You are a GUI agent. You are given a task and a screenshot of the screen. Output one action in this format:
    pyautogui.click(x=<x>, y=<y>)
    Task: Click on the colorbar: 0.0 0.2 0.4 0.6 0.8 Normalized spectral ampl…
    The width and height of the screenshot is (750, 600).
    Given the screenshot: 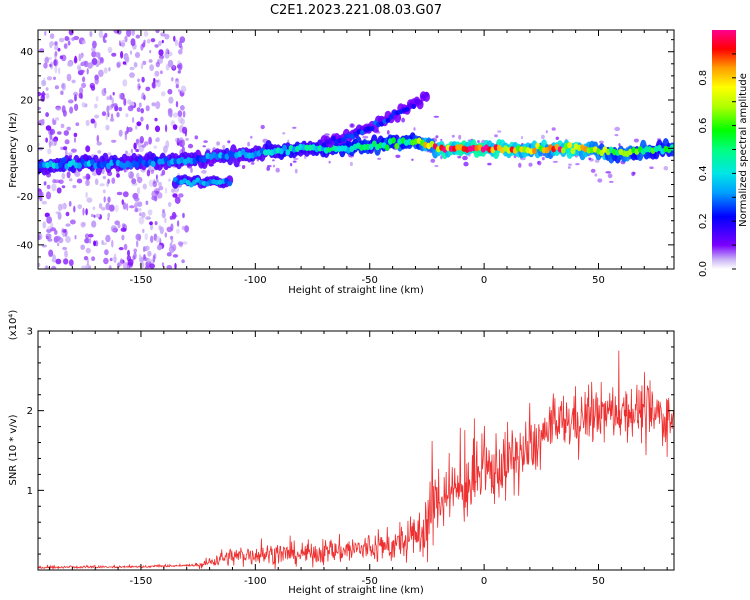 What is the action you would take?
    pyautogui.click(x=723, y=153)
    